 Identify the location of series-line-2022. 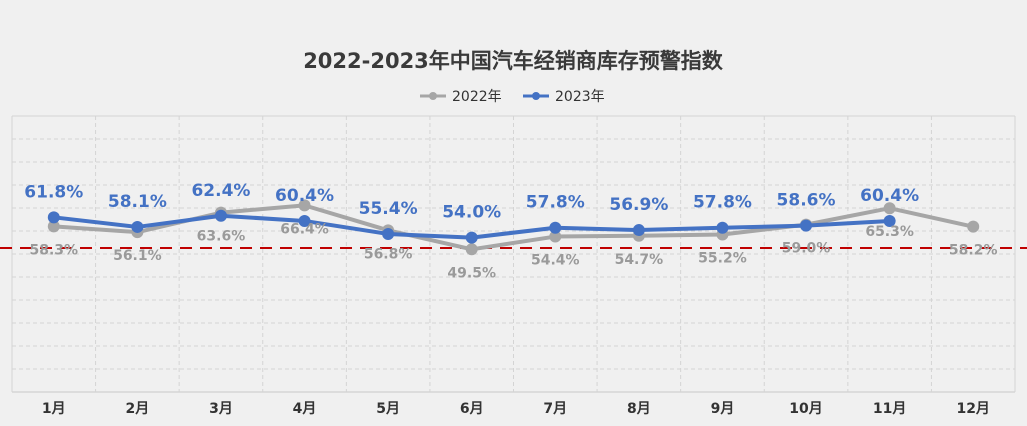
(513, 227).